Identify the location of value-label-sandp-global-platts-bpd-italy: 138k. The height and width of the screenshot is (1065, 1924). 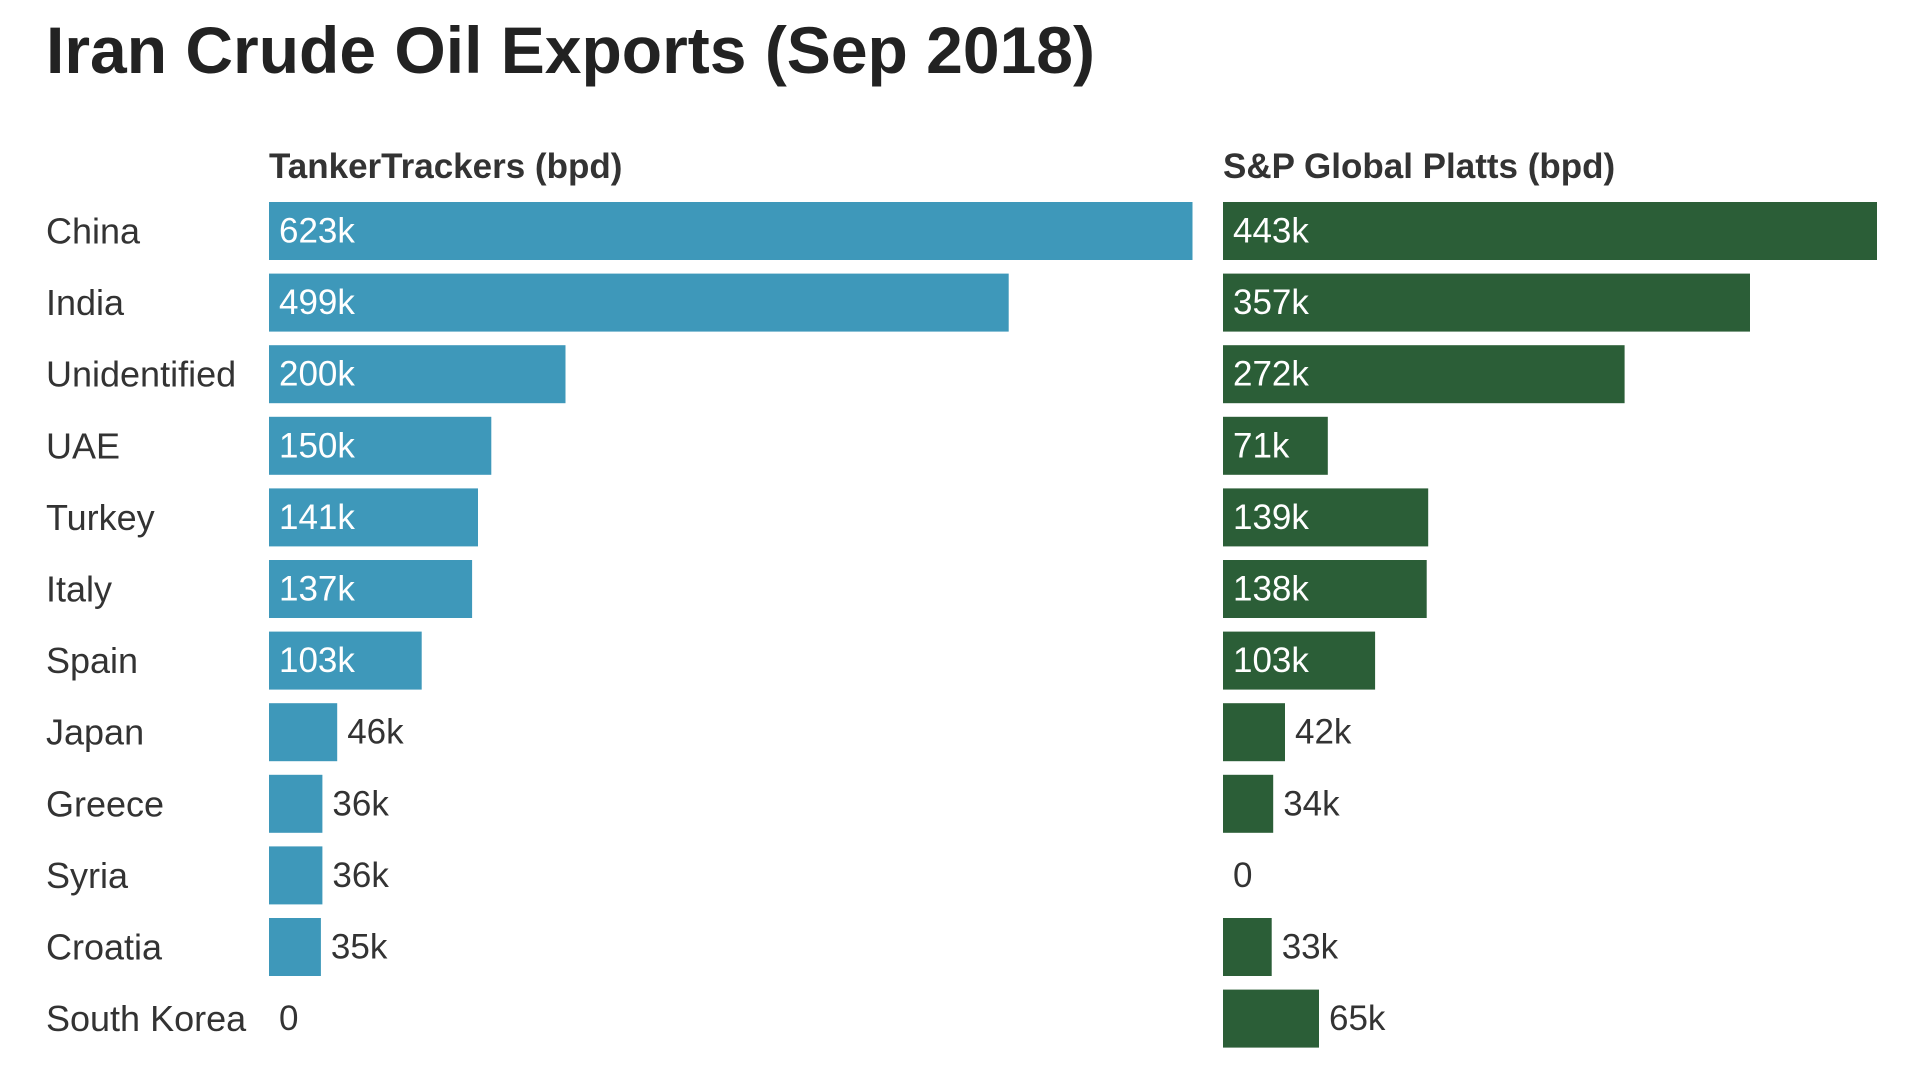
(1271, 589).